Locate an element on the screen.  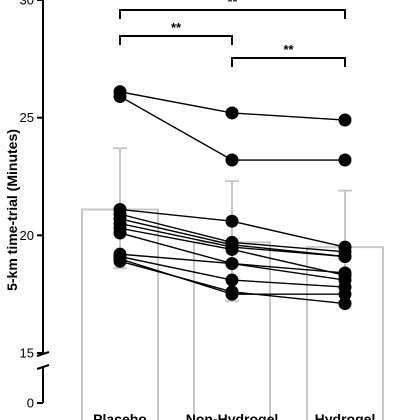
x-category-label-hydrogel: Hydrogel is located at coordinates (345, 415).